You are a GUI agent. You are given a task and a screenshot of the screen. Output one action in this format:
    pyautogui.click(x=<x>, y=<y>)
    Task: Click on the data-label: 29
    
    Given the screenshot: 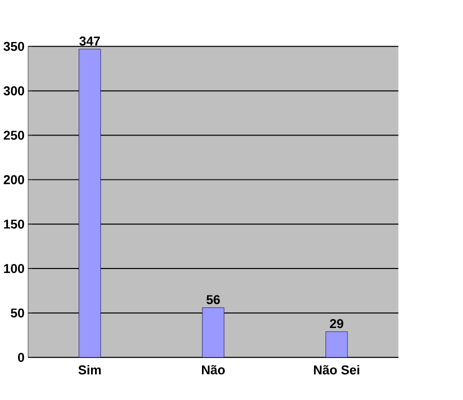 What is the action you would take?
    pyautogui.click(x=337, y=323)
    